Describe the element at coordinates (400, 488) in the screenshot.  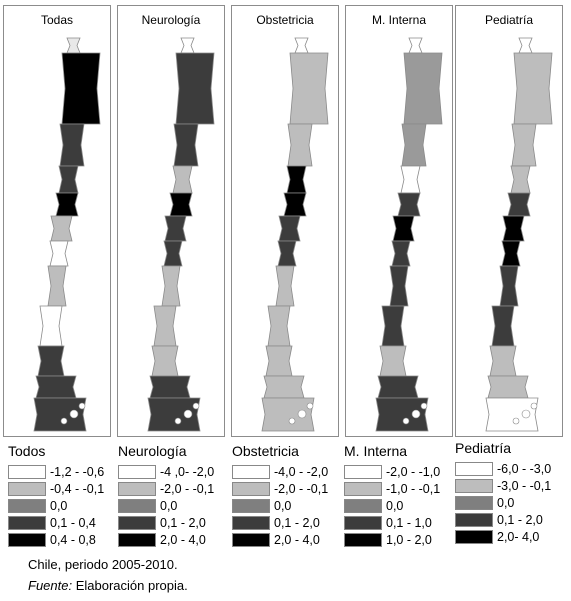
I see `legend-item: -1,0 - -0,1` at that location.